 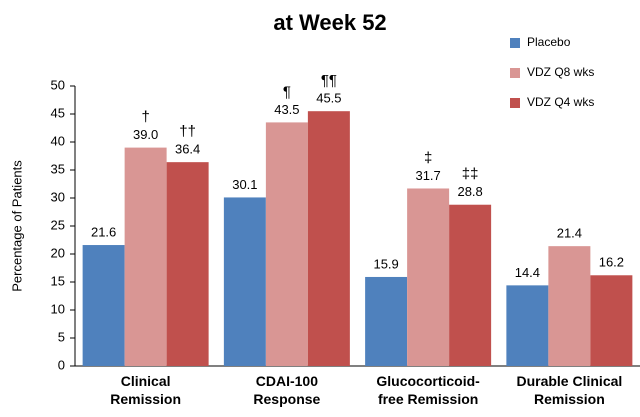 What do you see at coordinates (527, 272) in the screenshot?
I see `data-label: 14.4` at bounding box center [527, 272].